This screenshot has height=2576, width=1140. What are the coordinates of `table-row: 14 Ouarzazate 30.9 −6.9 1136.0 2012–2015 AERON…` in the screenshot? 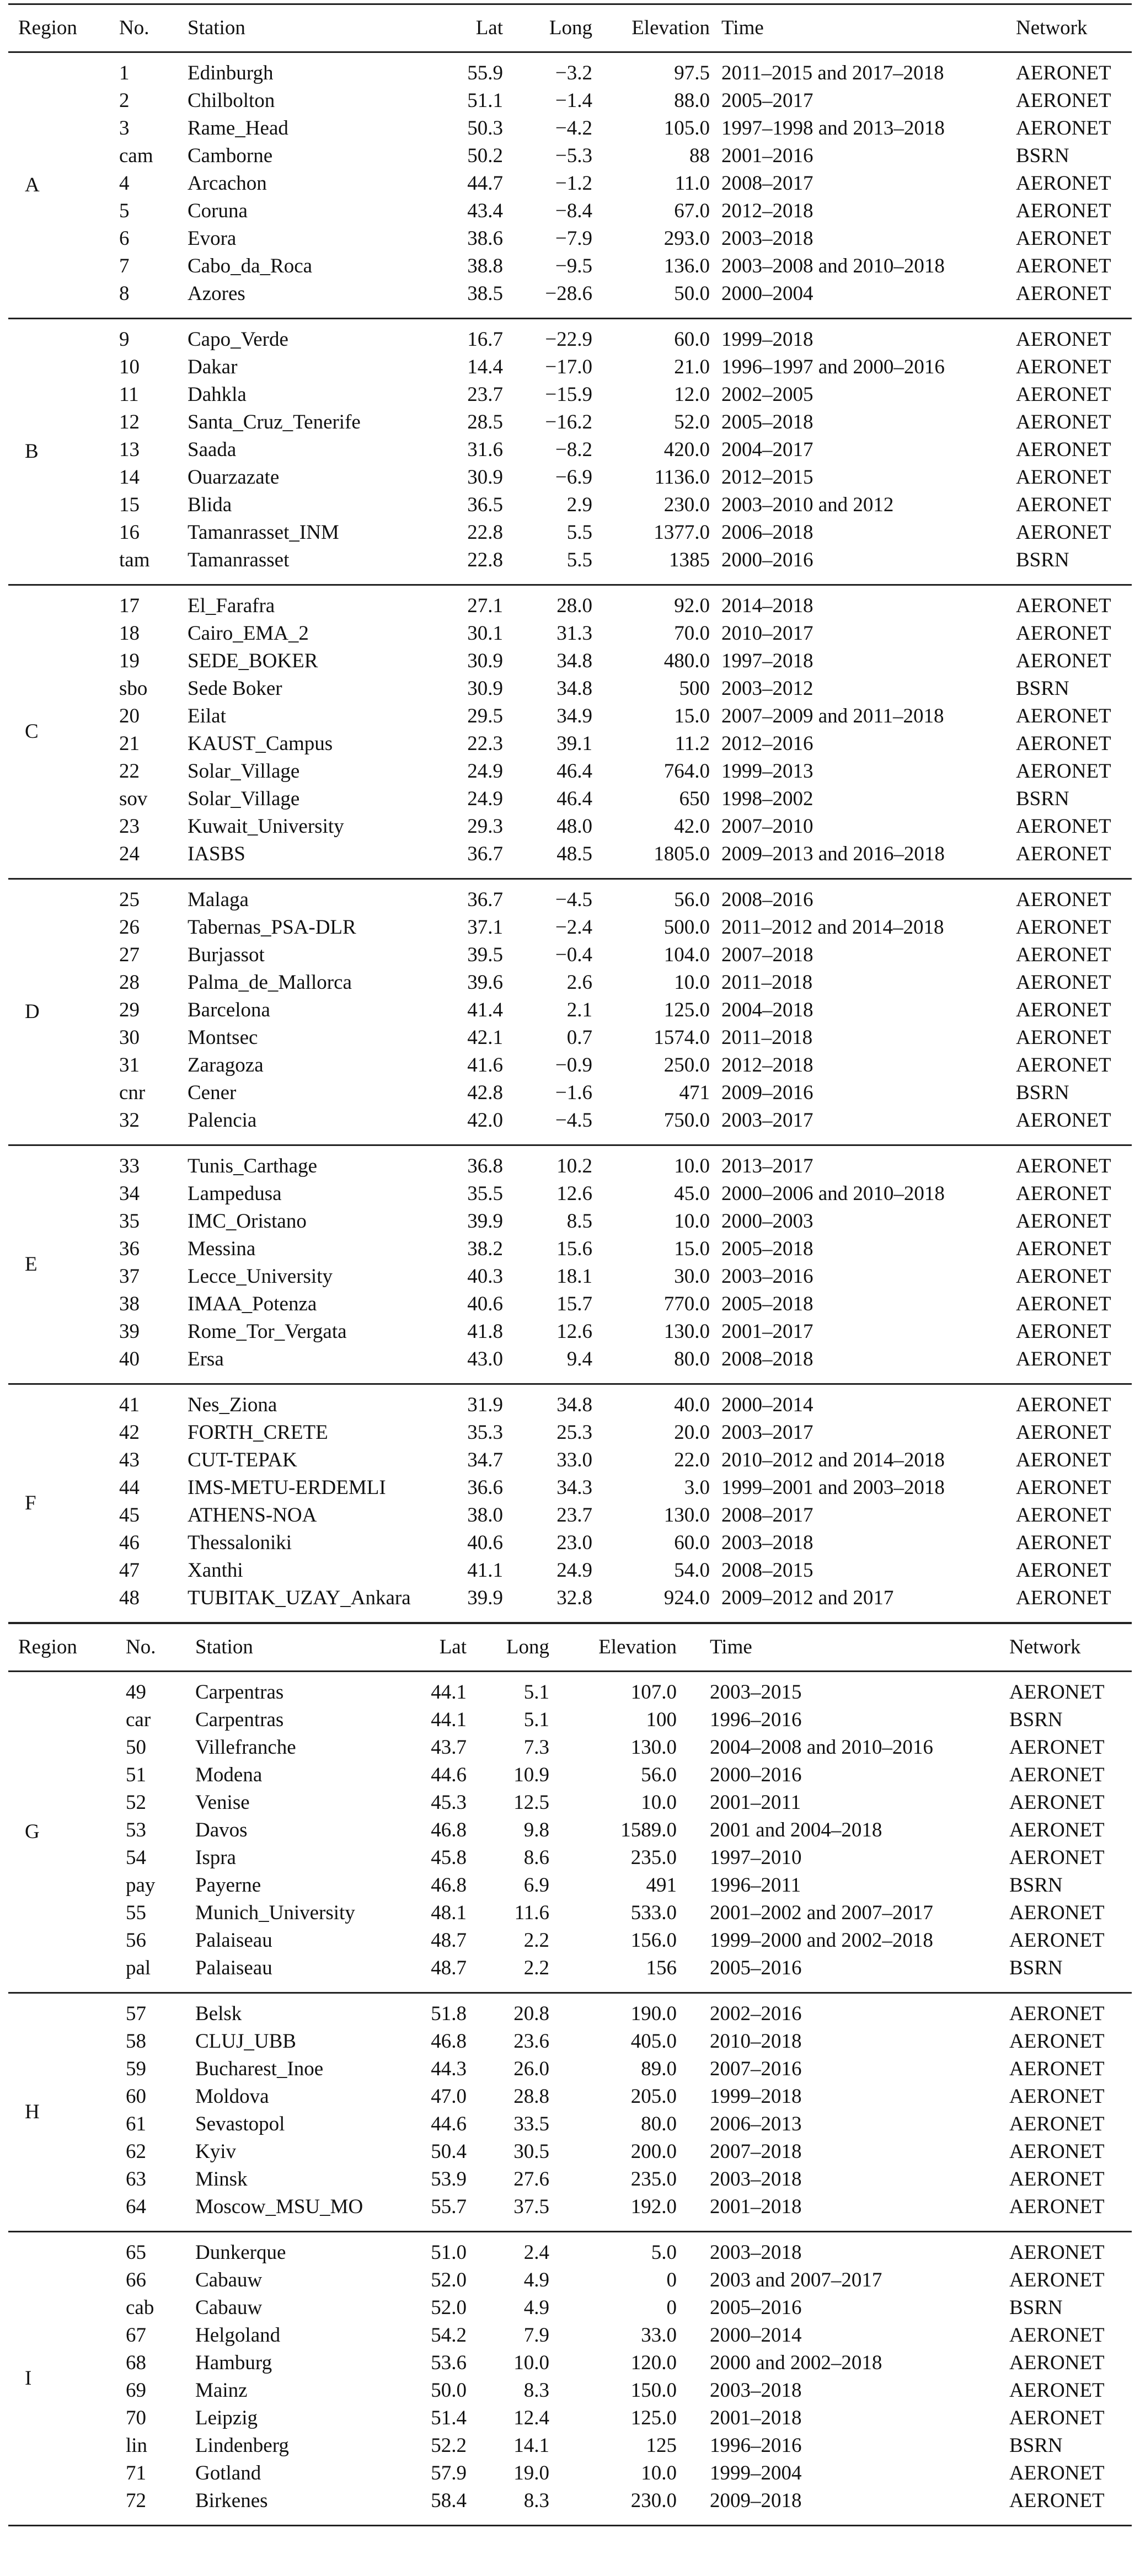 It's located at (570, 477).